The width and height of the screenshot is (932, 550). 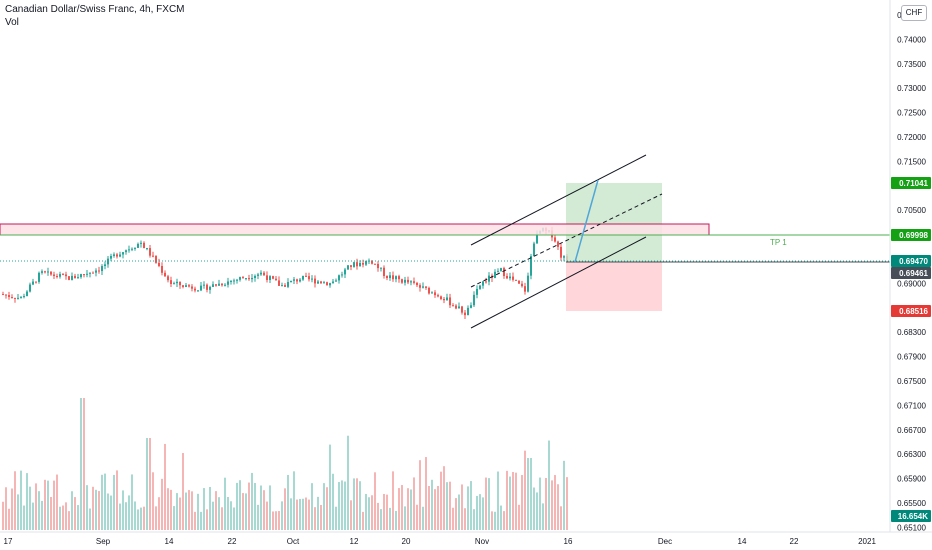 What do you see at coordinates (614, 247) in the screenshot?
I see `long-position-tool` at bounding box center [614, 247].